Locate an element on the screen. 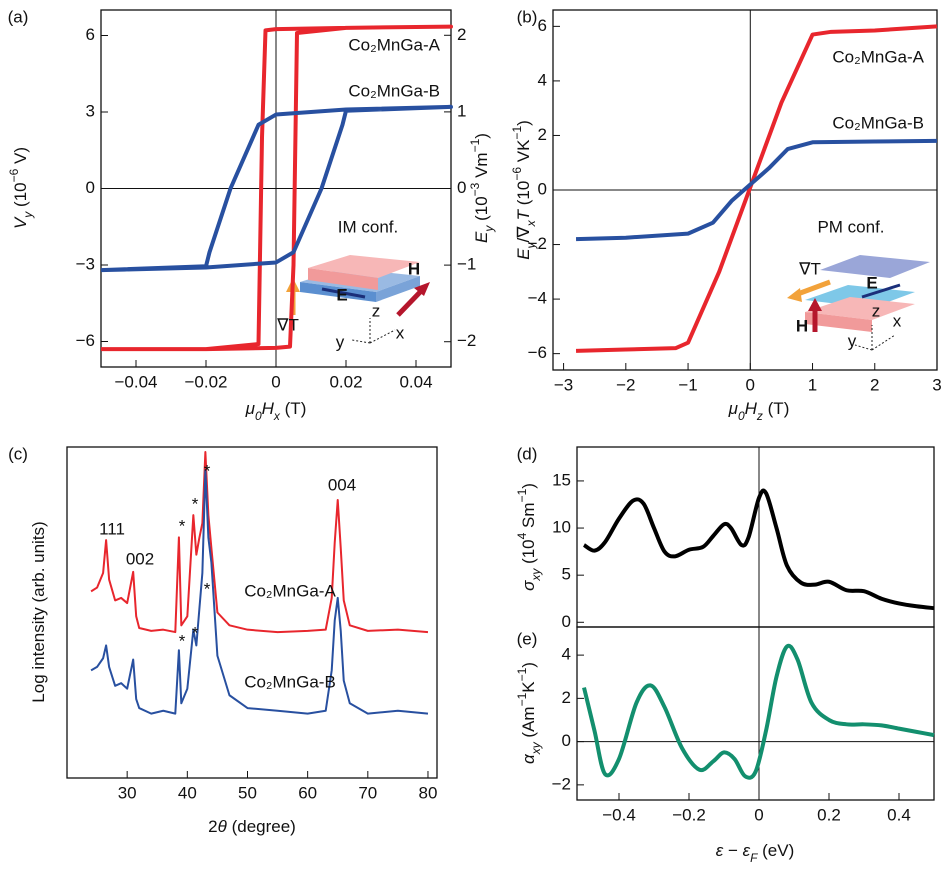 The height and width of the screenshot is (870, 941). y2-tick-label: 0 is located at coordinates (461, 187).